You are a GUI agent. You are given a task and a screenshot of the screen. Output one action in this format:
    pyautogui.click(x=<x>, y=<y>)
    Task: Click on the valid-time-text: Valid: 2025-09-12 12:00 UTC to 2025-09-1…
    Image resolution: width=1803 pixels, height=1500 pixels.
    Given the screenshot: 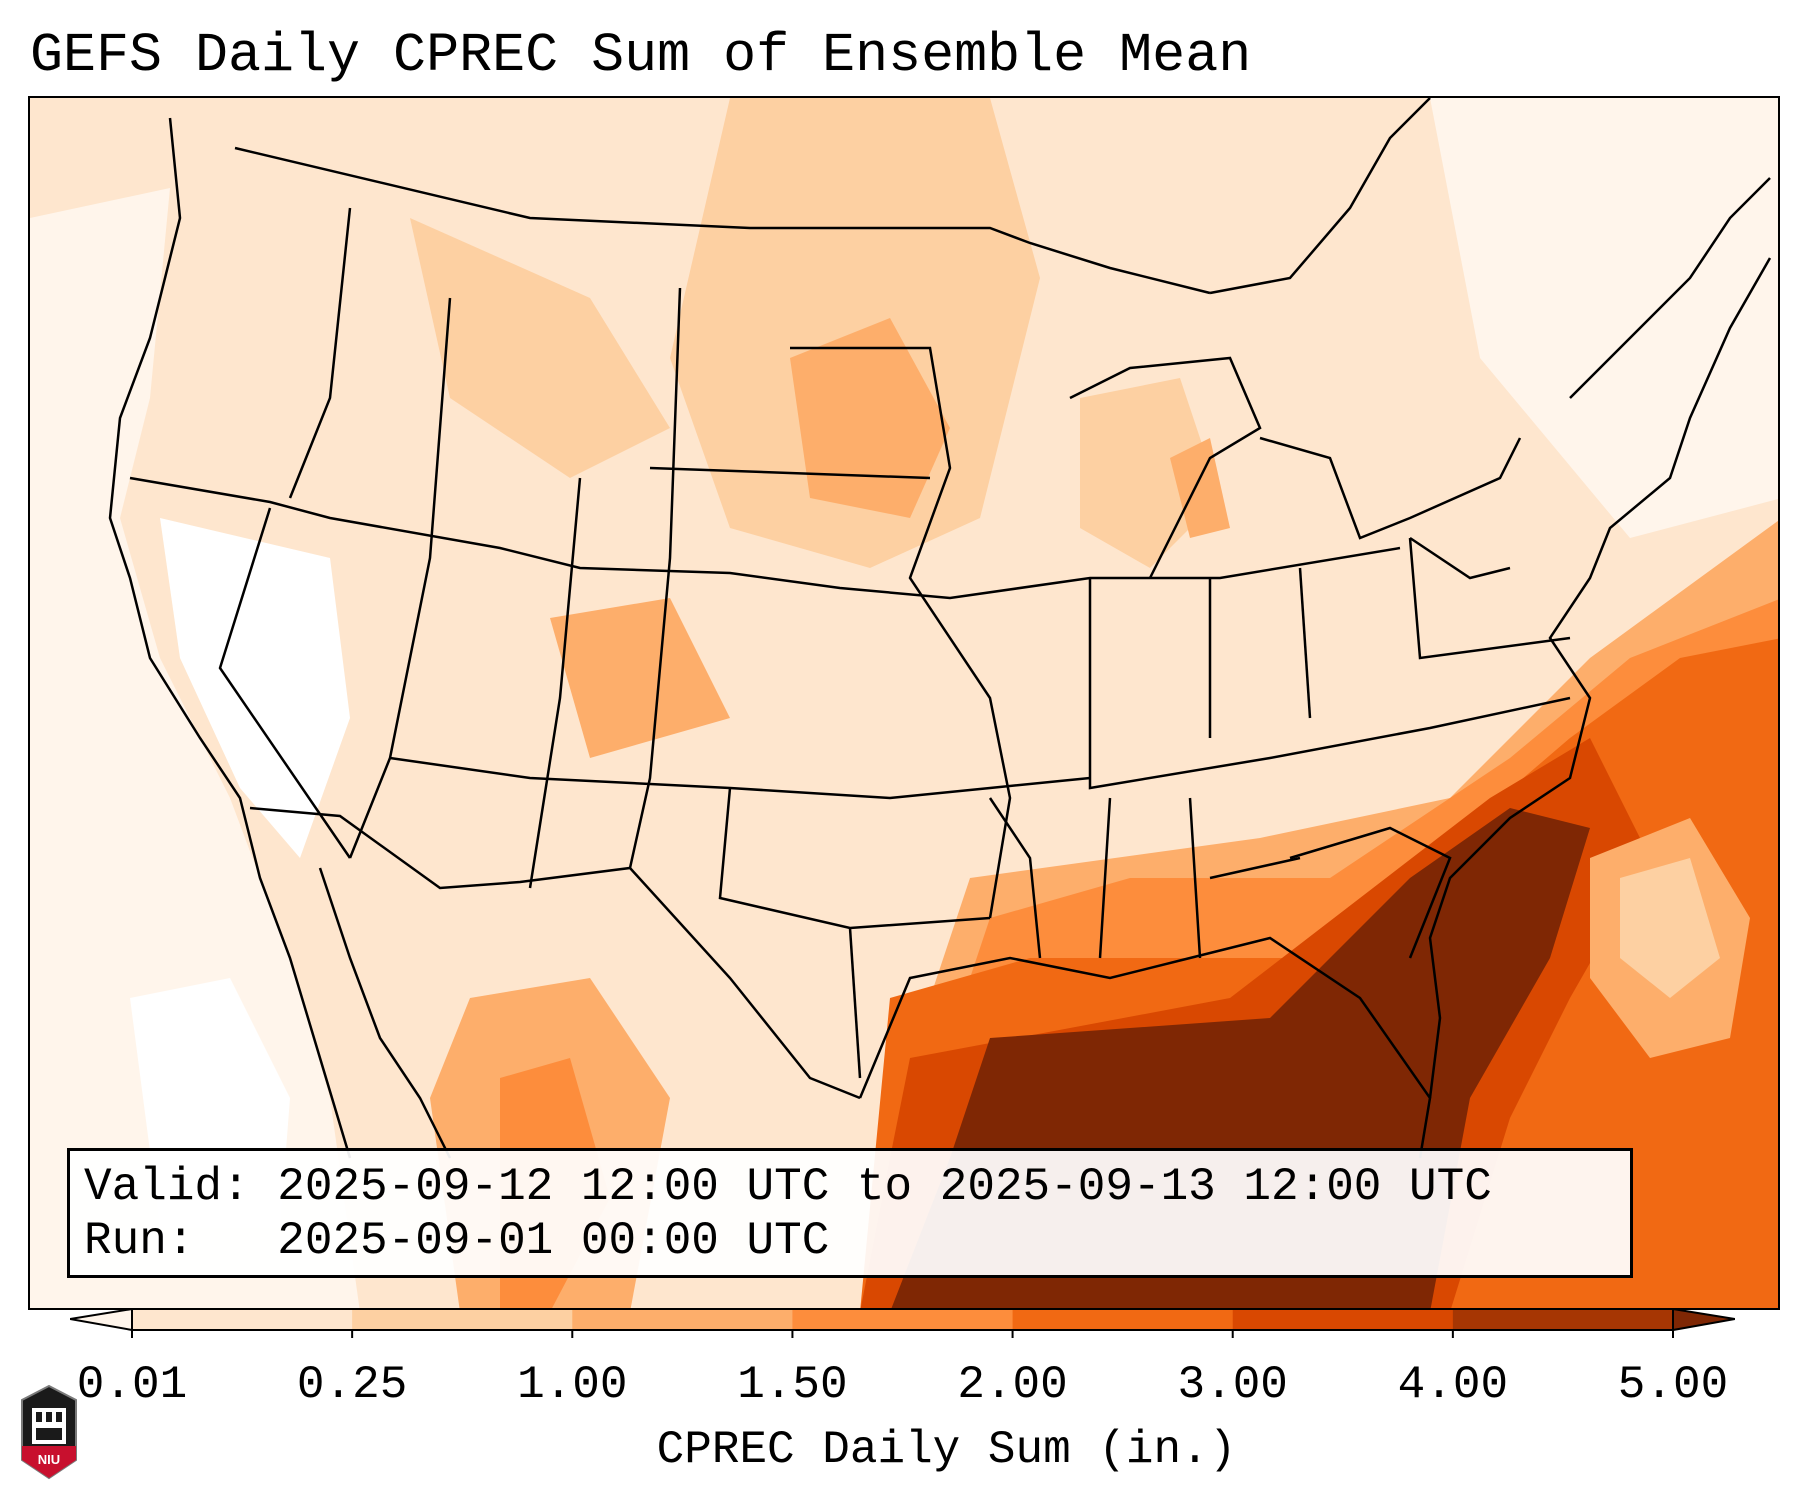 What is the action you would take?
    pyautogui.click(x=788, y=1187)
    